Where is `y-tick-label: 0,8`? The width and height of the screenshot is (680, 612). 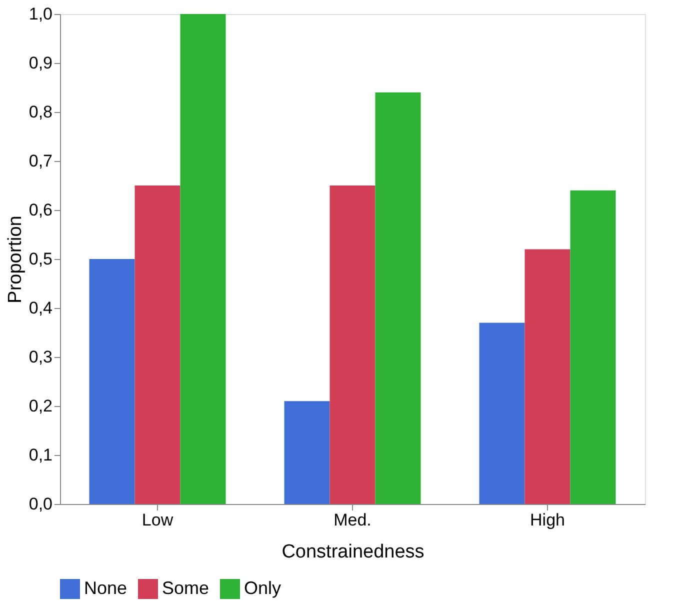
y-tick-label: 0,8 is located at coordinates (40, 112).